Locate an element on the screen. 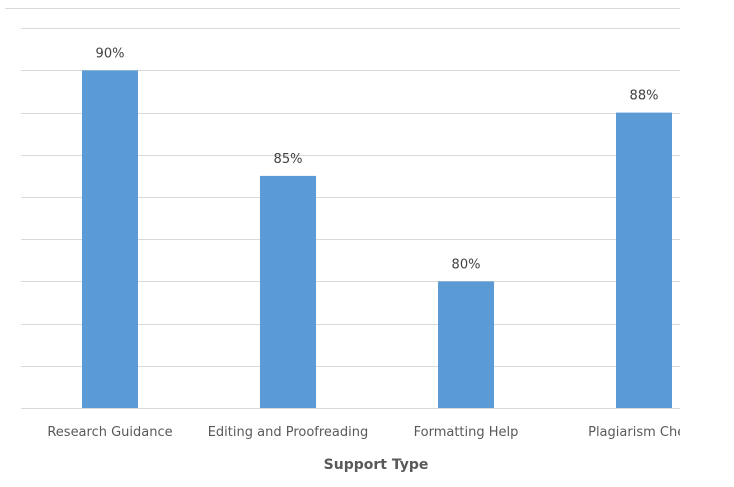  data-label: 90% is located at coordinates (110, 53).